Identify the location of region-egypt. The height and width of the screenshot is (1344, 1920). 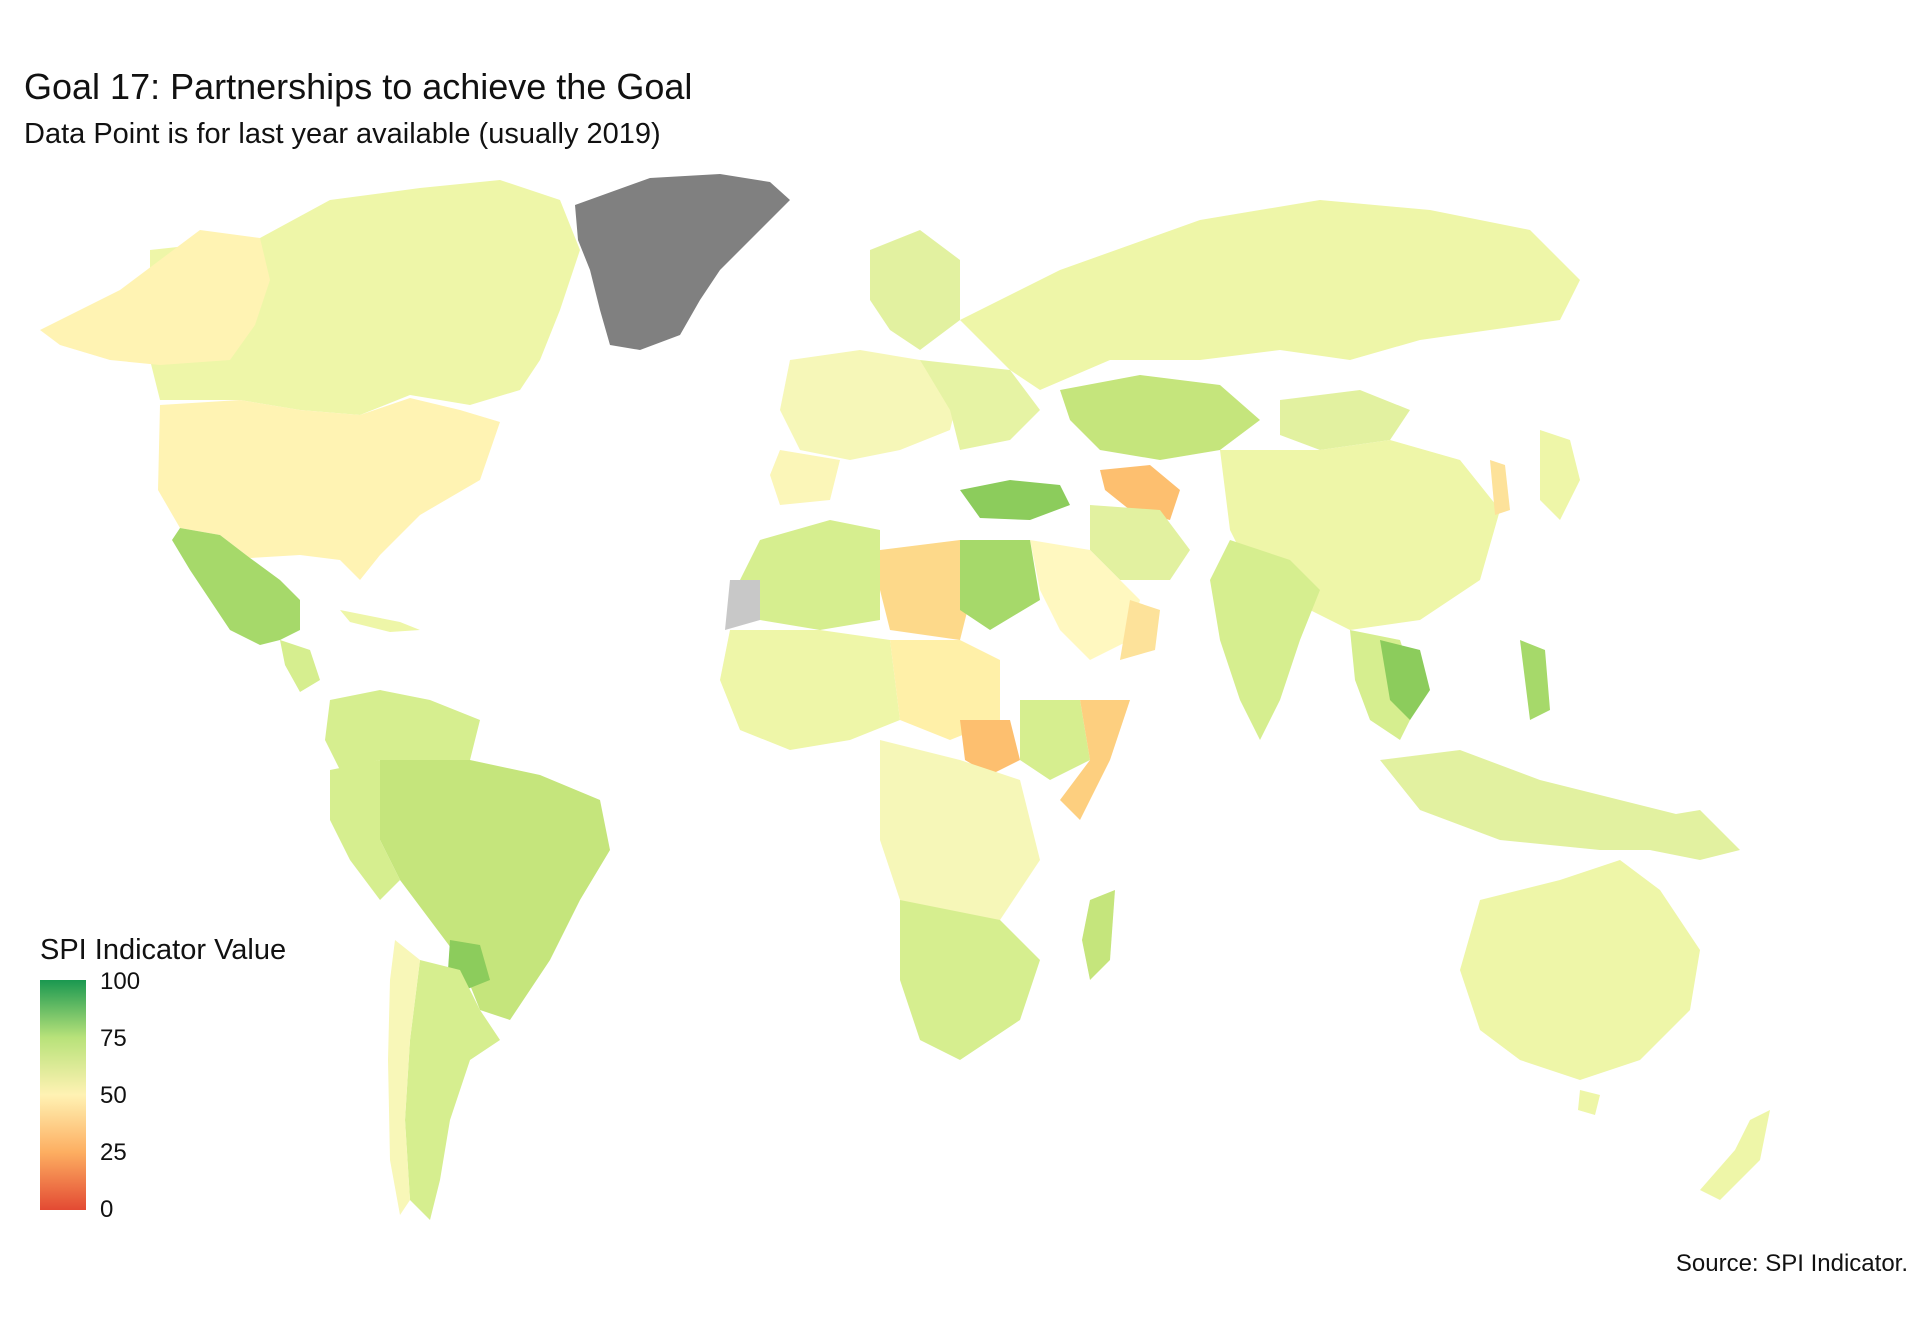
(1000, 585).